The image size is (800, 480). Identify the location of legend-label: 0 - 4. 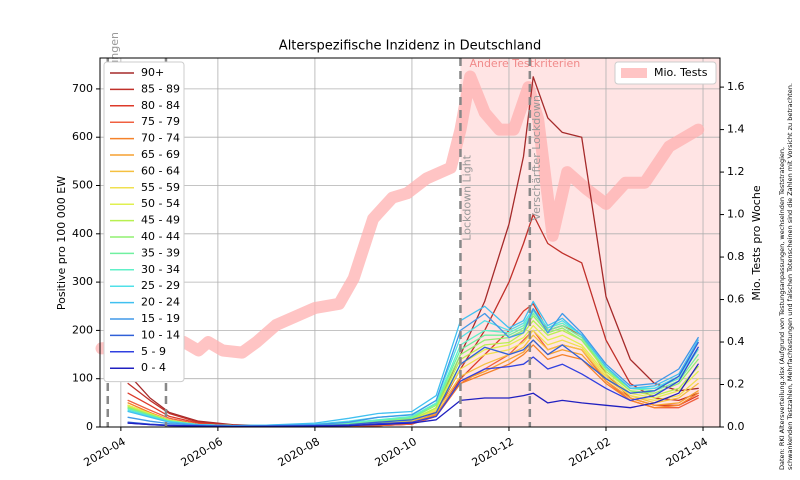
(153, 367).